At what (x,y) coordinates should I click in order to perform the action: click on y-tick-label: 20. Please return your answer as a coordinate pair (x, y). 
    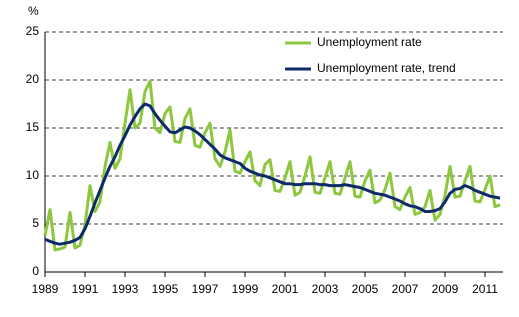
    Looking at the image, I should click on (33, 79).